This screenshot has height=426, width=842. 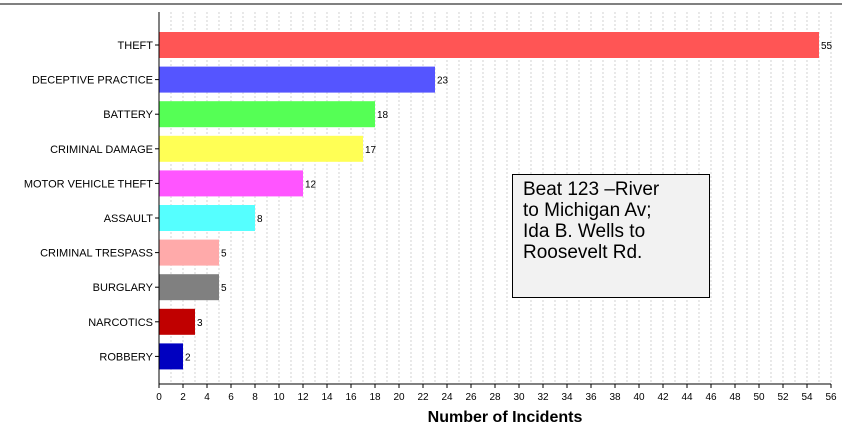 I want to click on x-tick-label: 8, so click(x=255, y=397).